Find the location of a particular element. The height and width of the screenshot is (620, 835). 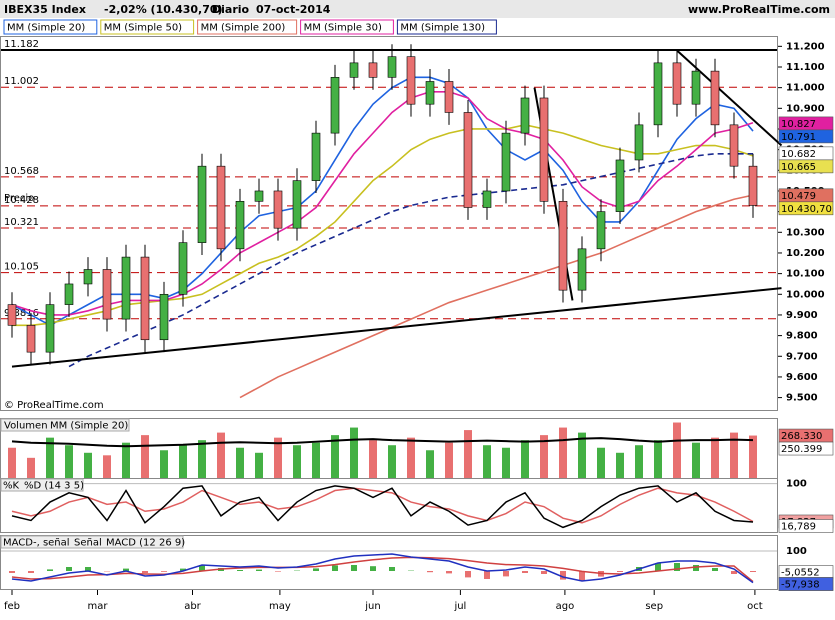

site: www.ProRealTime.com is located at coordinates (759, 9).